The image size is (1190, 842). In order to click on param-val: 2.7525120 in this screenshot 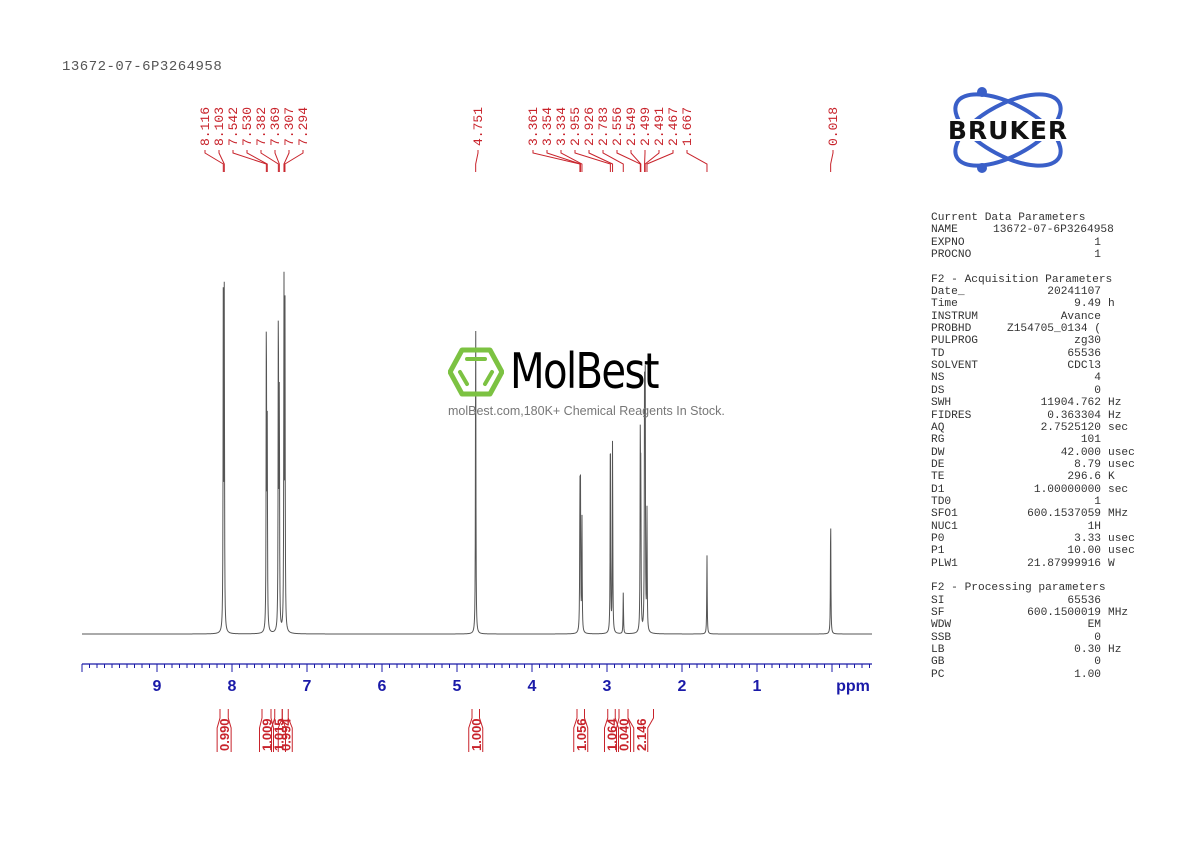, I will do `click(1070, 427)`.